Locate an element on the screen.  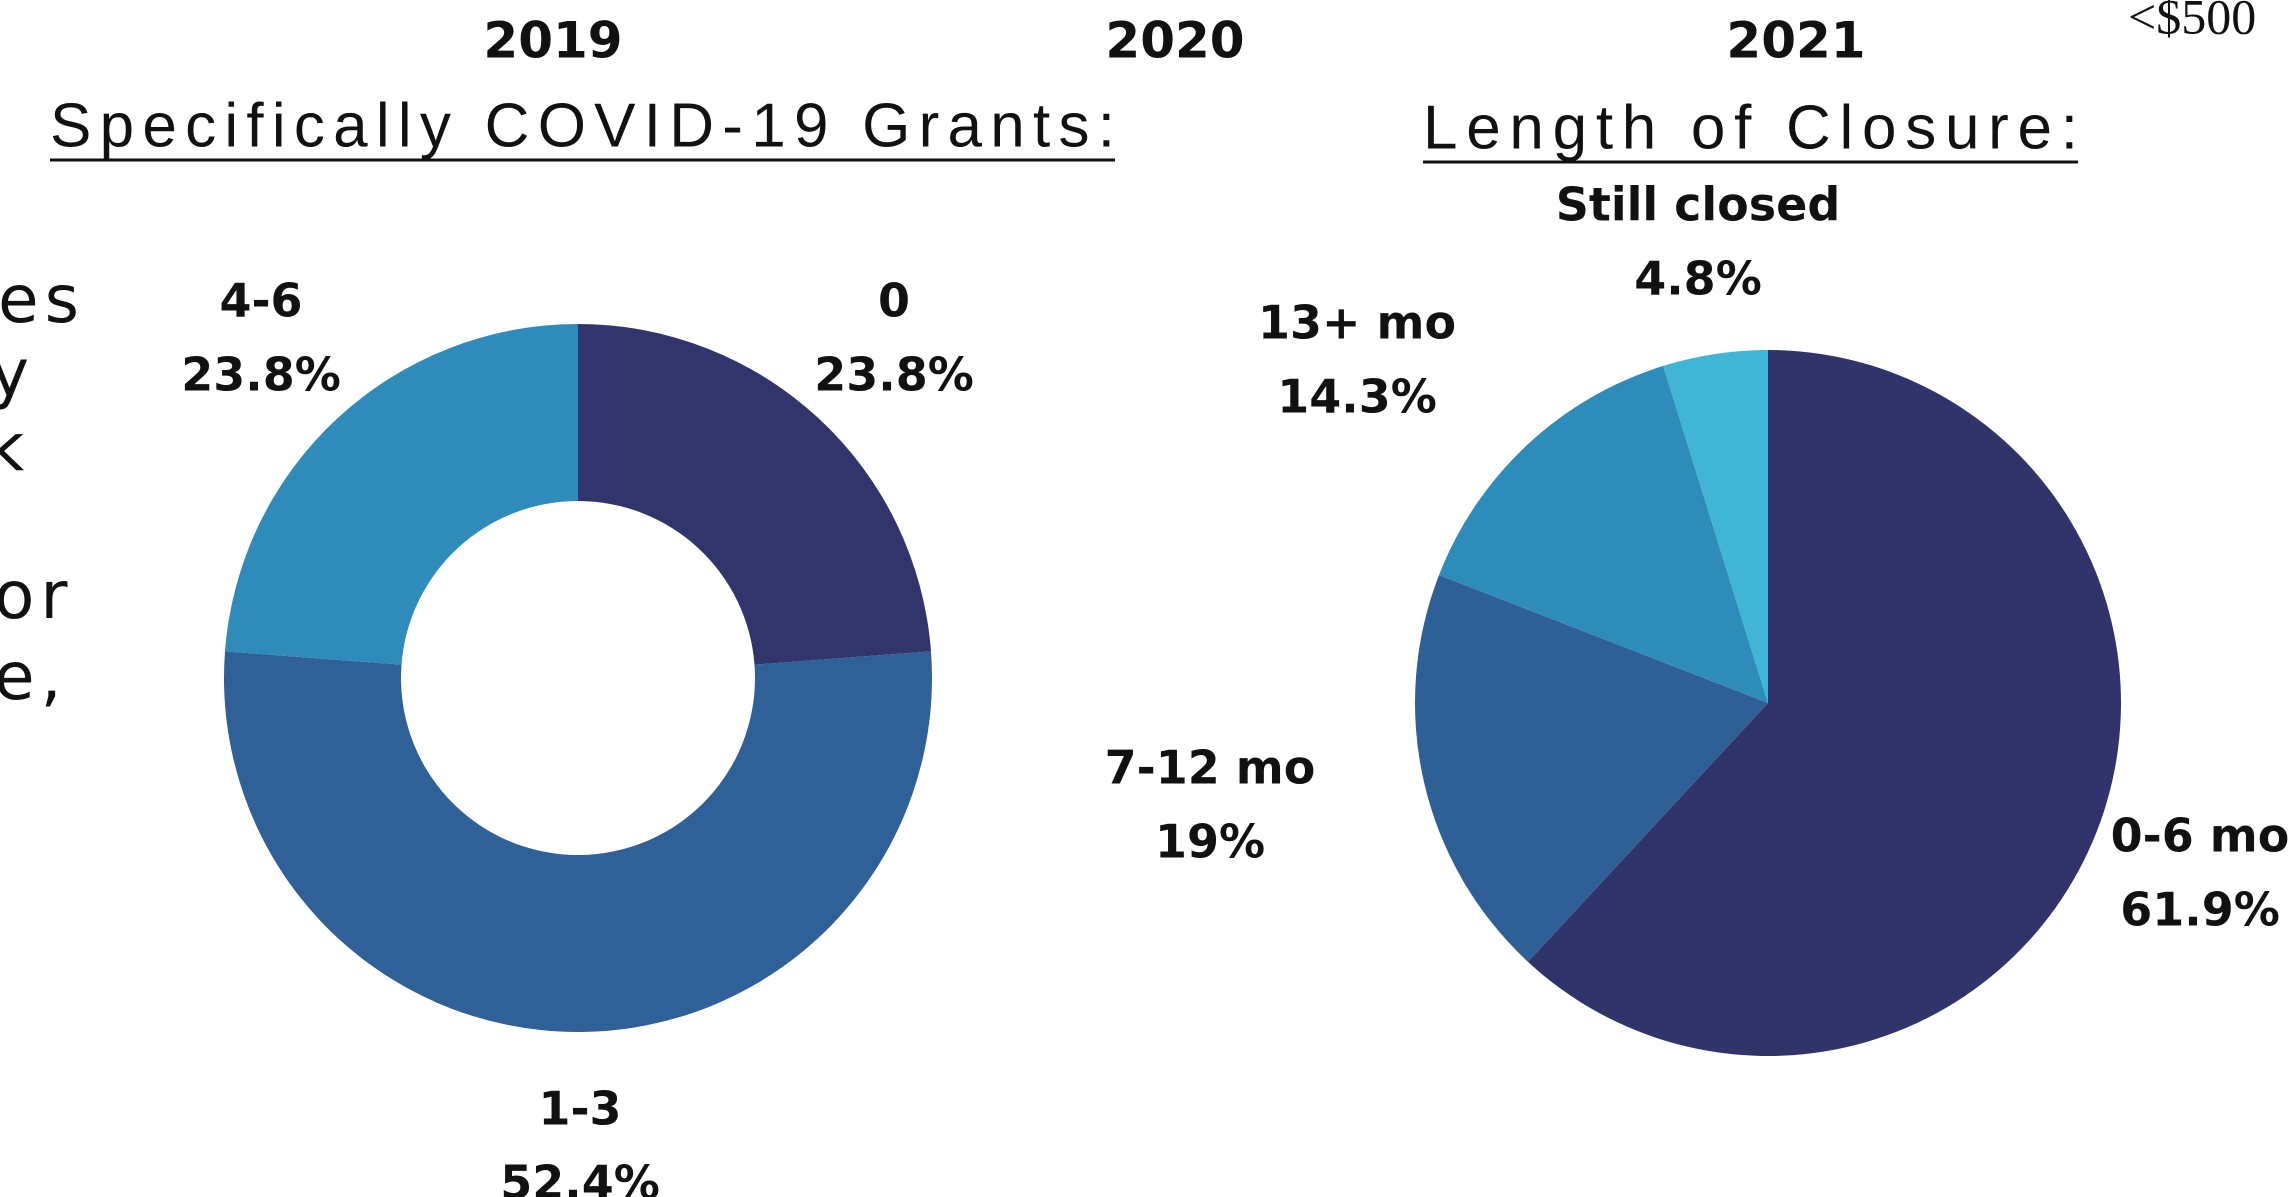
chart-title: Specifically COVID-19 Grants: is located at coordinates (582, 125).